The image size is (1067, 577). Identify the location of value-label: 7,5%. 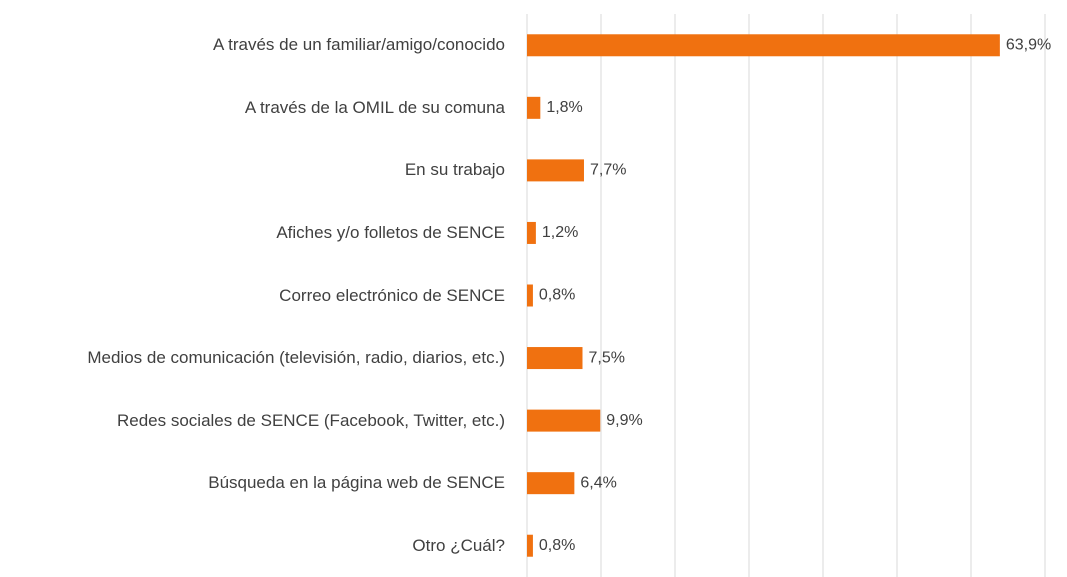
(607, 357).